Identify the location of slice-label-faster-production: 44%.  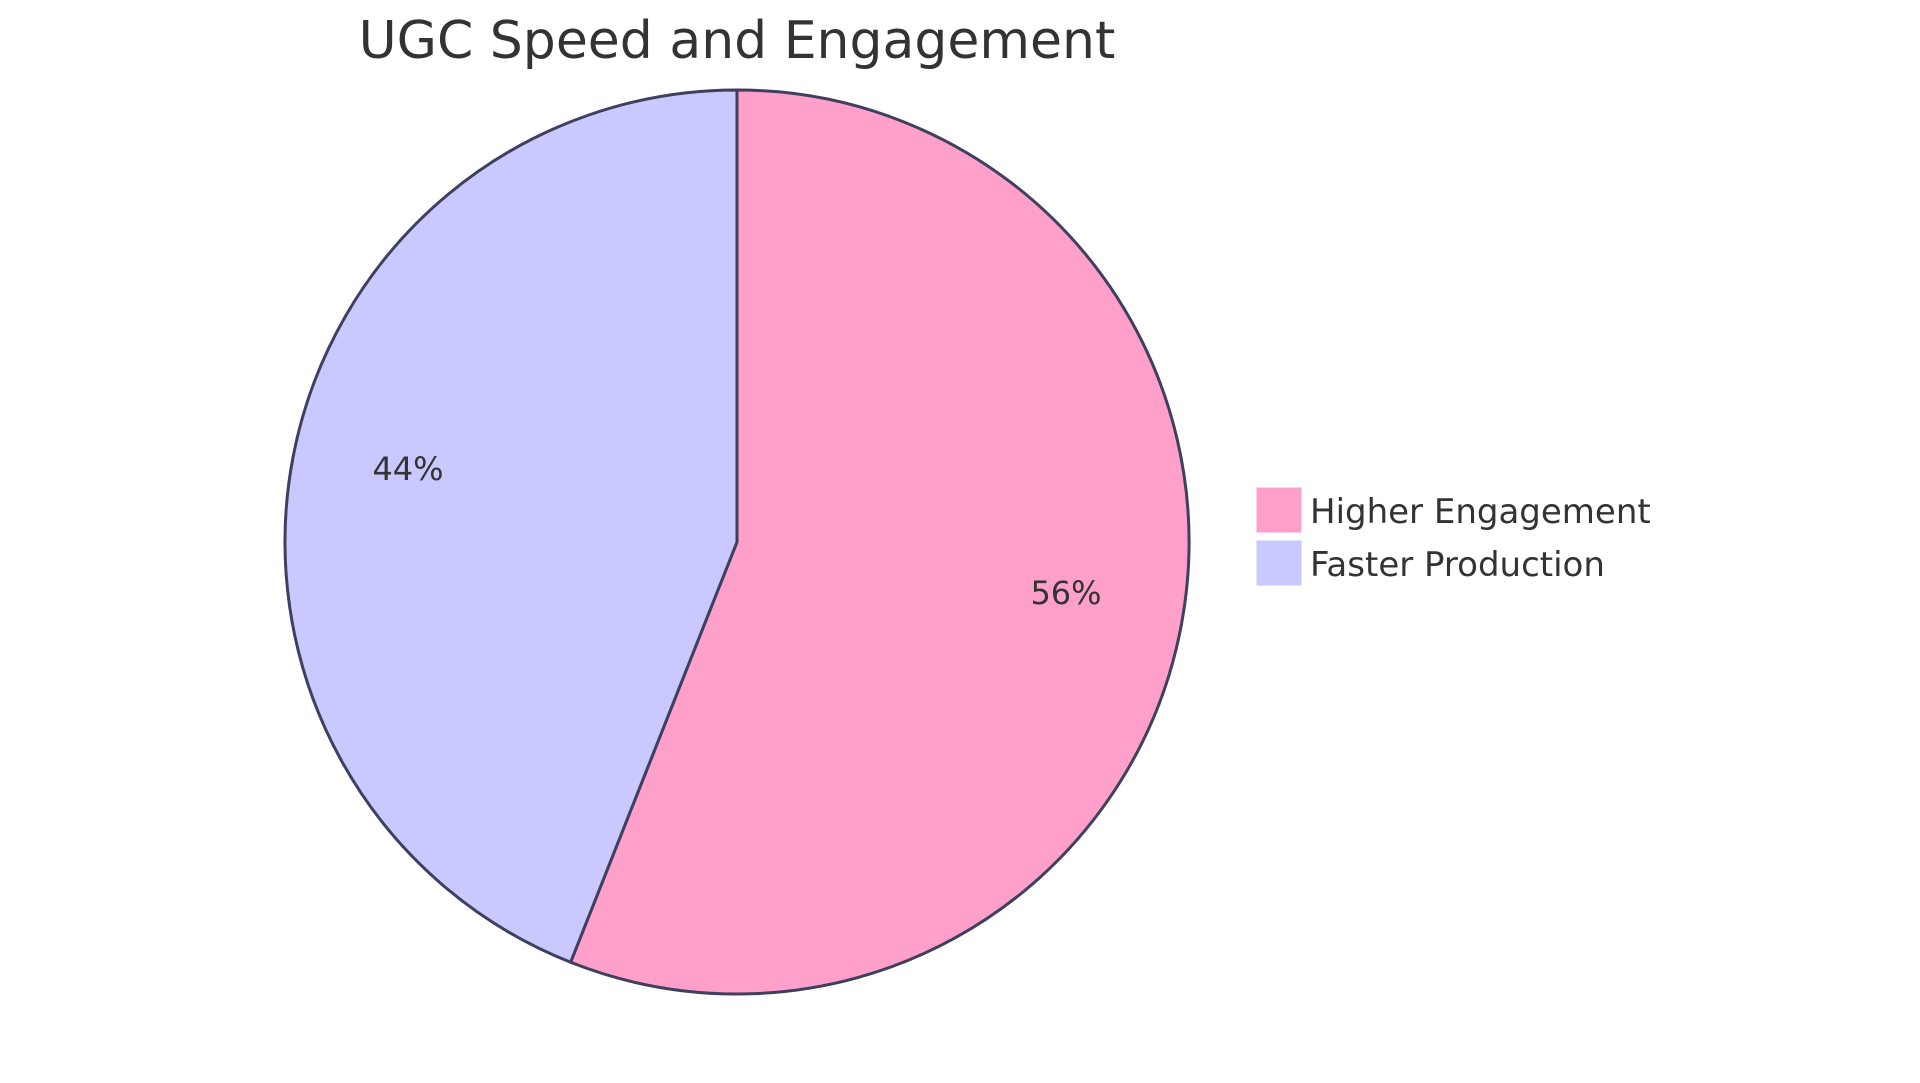
(407, 469).